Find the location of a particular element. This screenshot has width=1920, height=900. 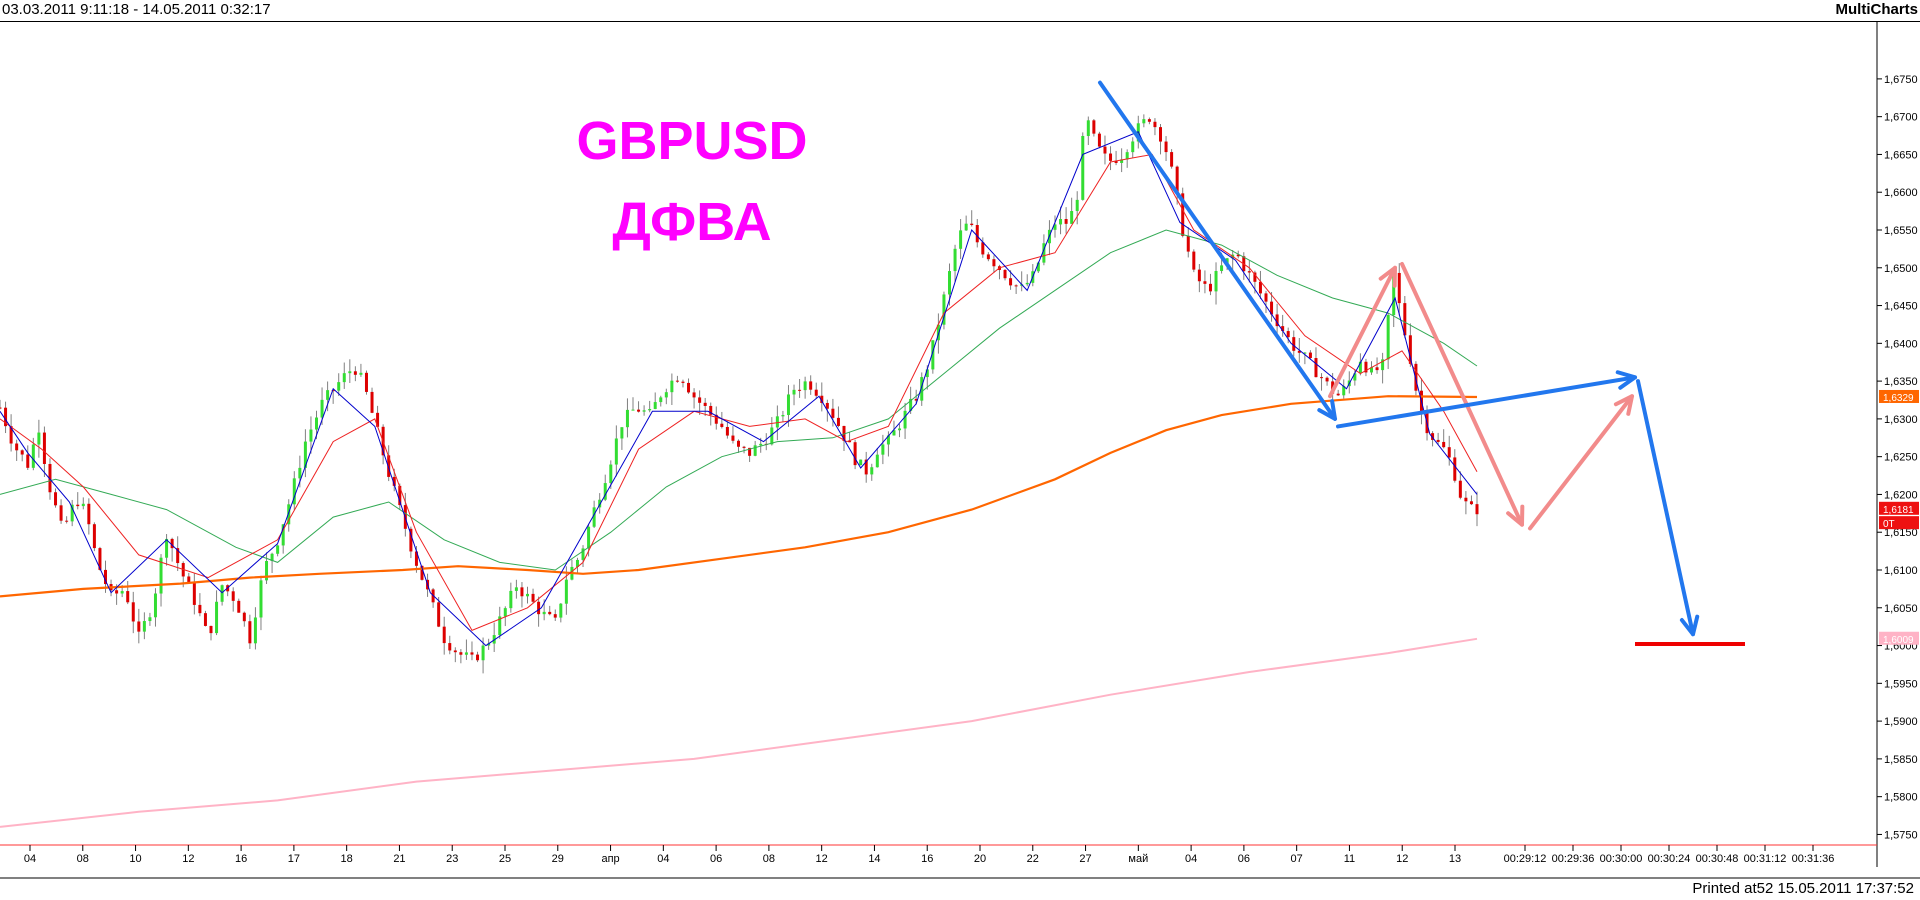

x-tick-label: 29 is located at coordinates (558, 859).